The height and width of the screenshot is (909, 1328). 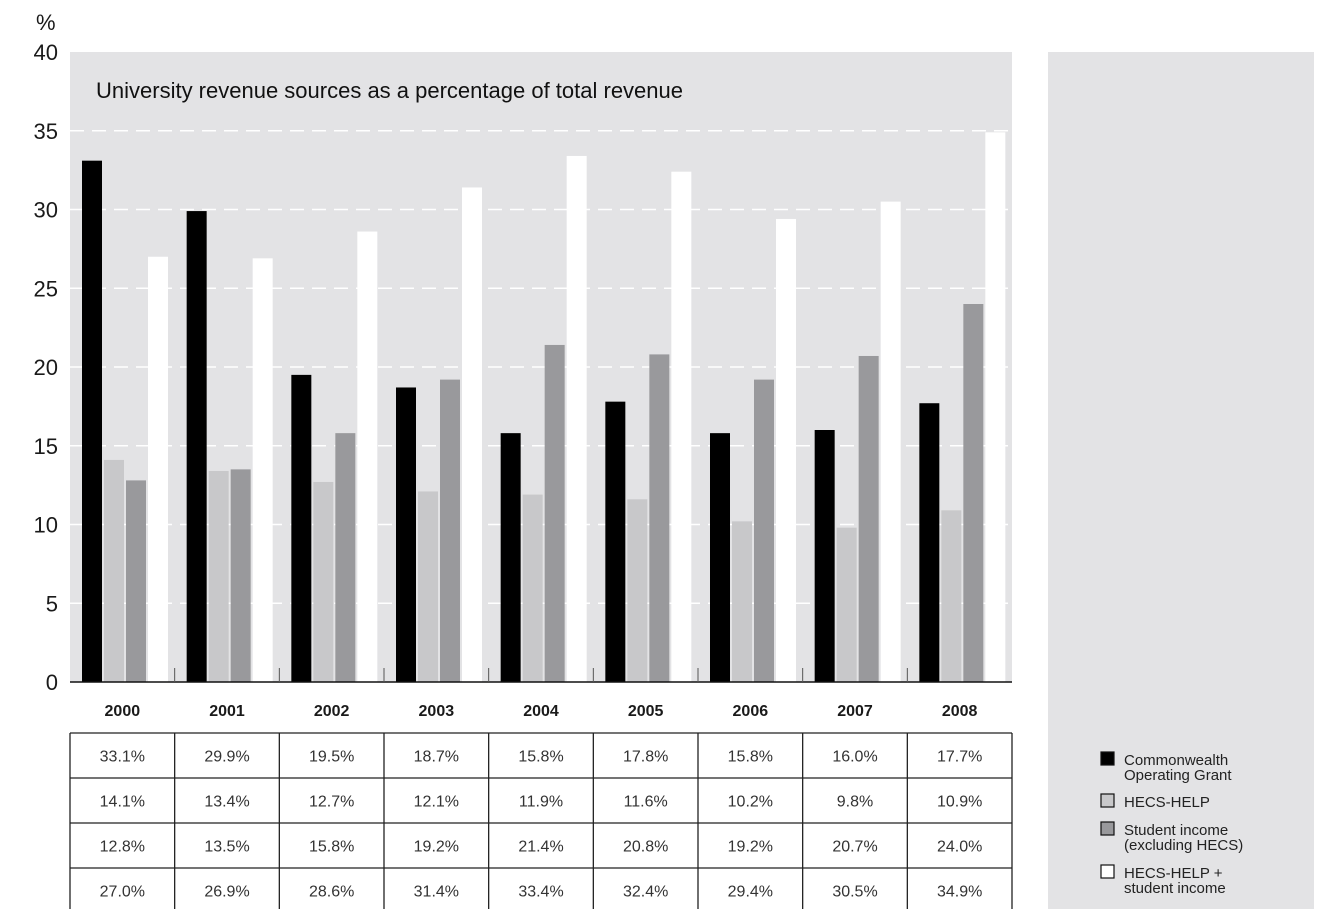 I want to click on x-category-label: 2004, so click(x=541, y=711).